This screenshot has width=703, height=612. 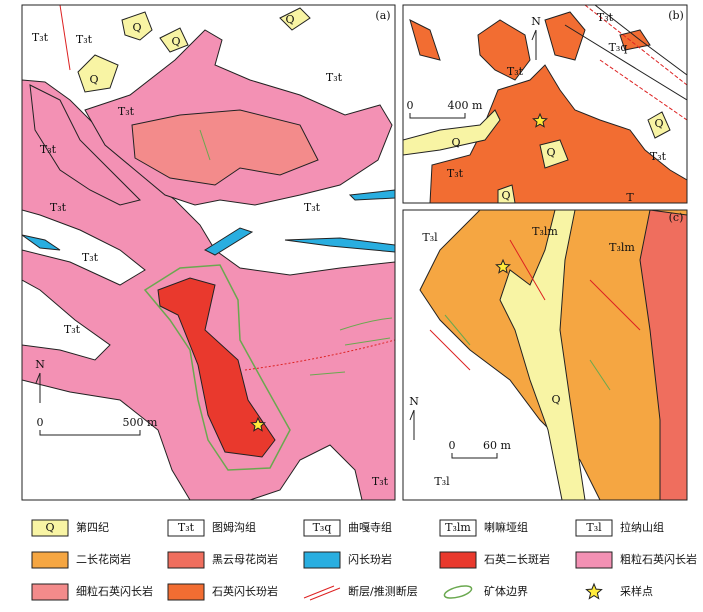 I want to click on legend-symbol: Q, so click(x=49, y=527).